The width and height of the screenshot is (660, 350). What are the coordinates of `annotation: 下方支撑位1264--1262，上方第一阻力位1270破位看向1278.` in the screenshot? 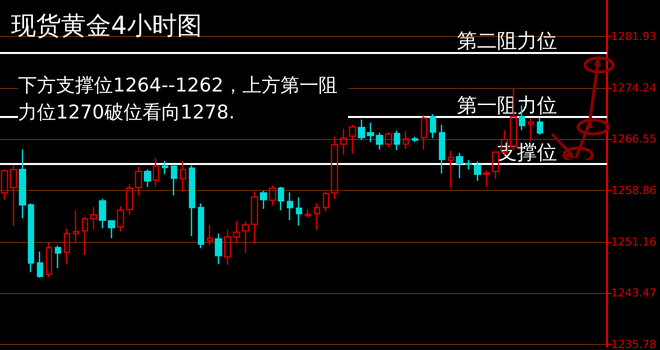 It's located at (178, 99).